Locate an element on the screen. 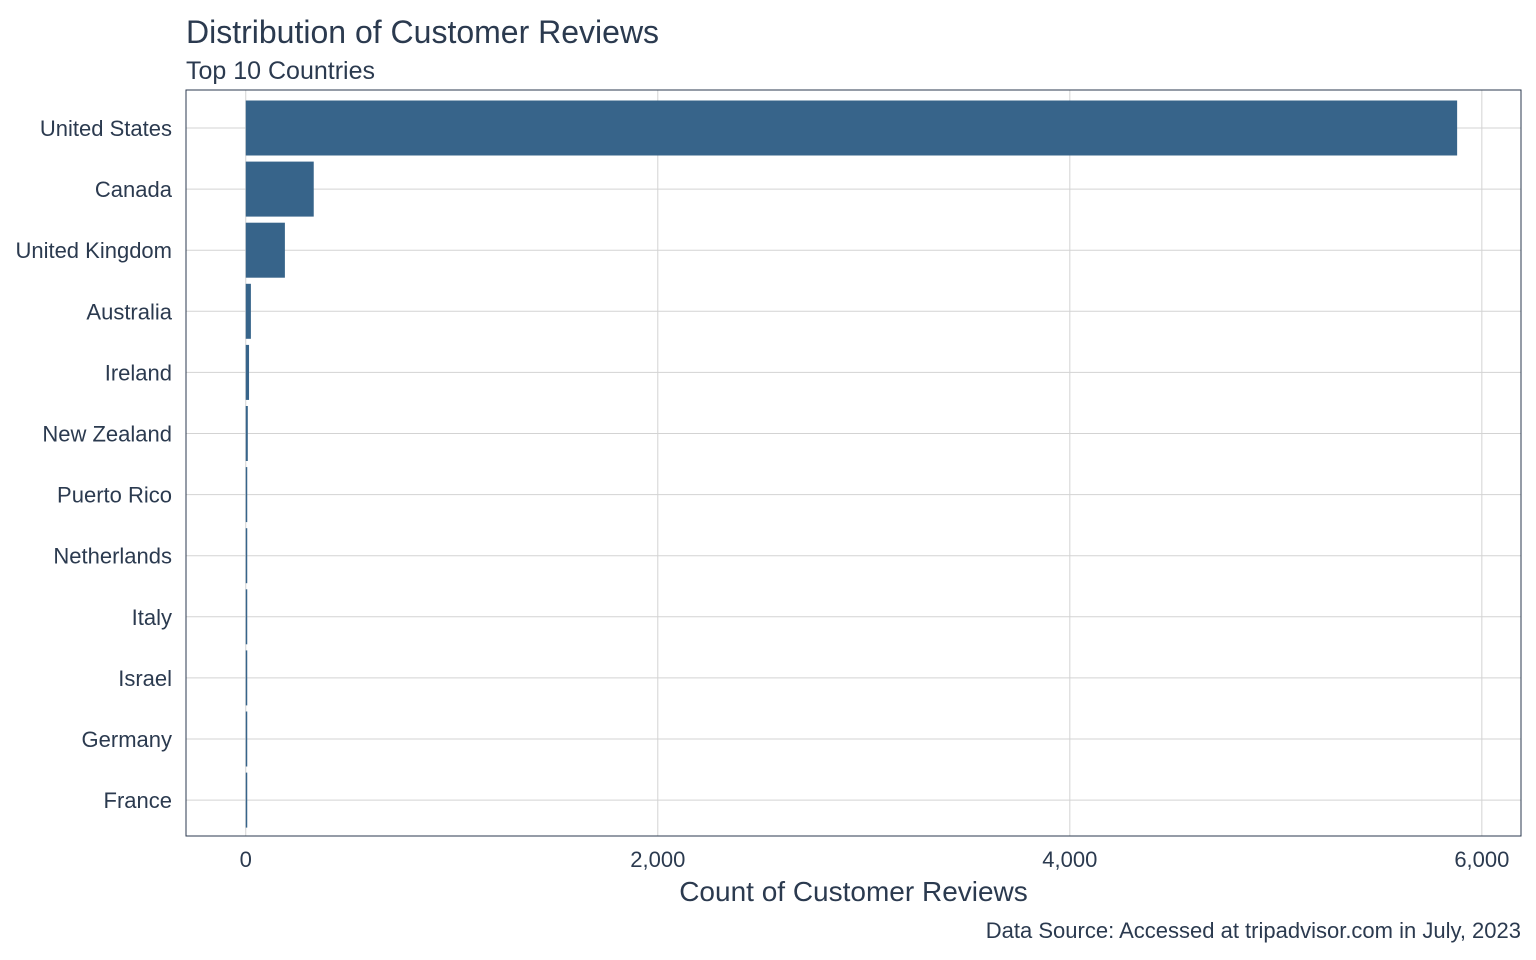 The image size is (1536, 960). chart-title: Distribution of Customer Reviews is located at coordinates (423, 32).